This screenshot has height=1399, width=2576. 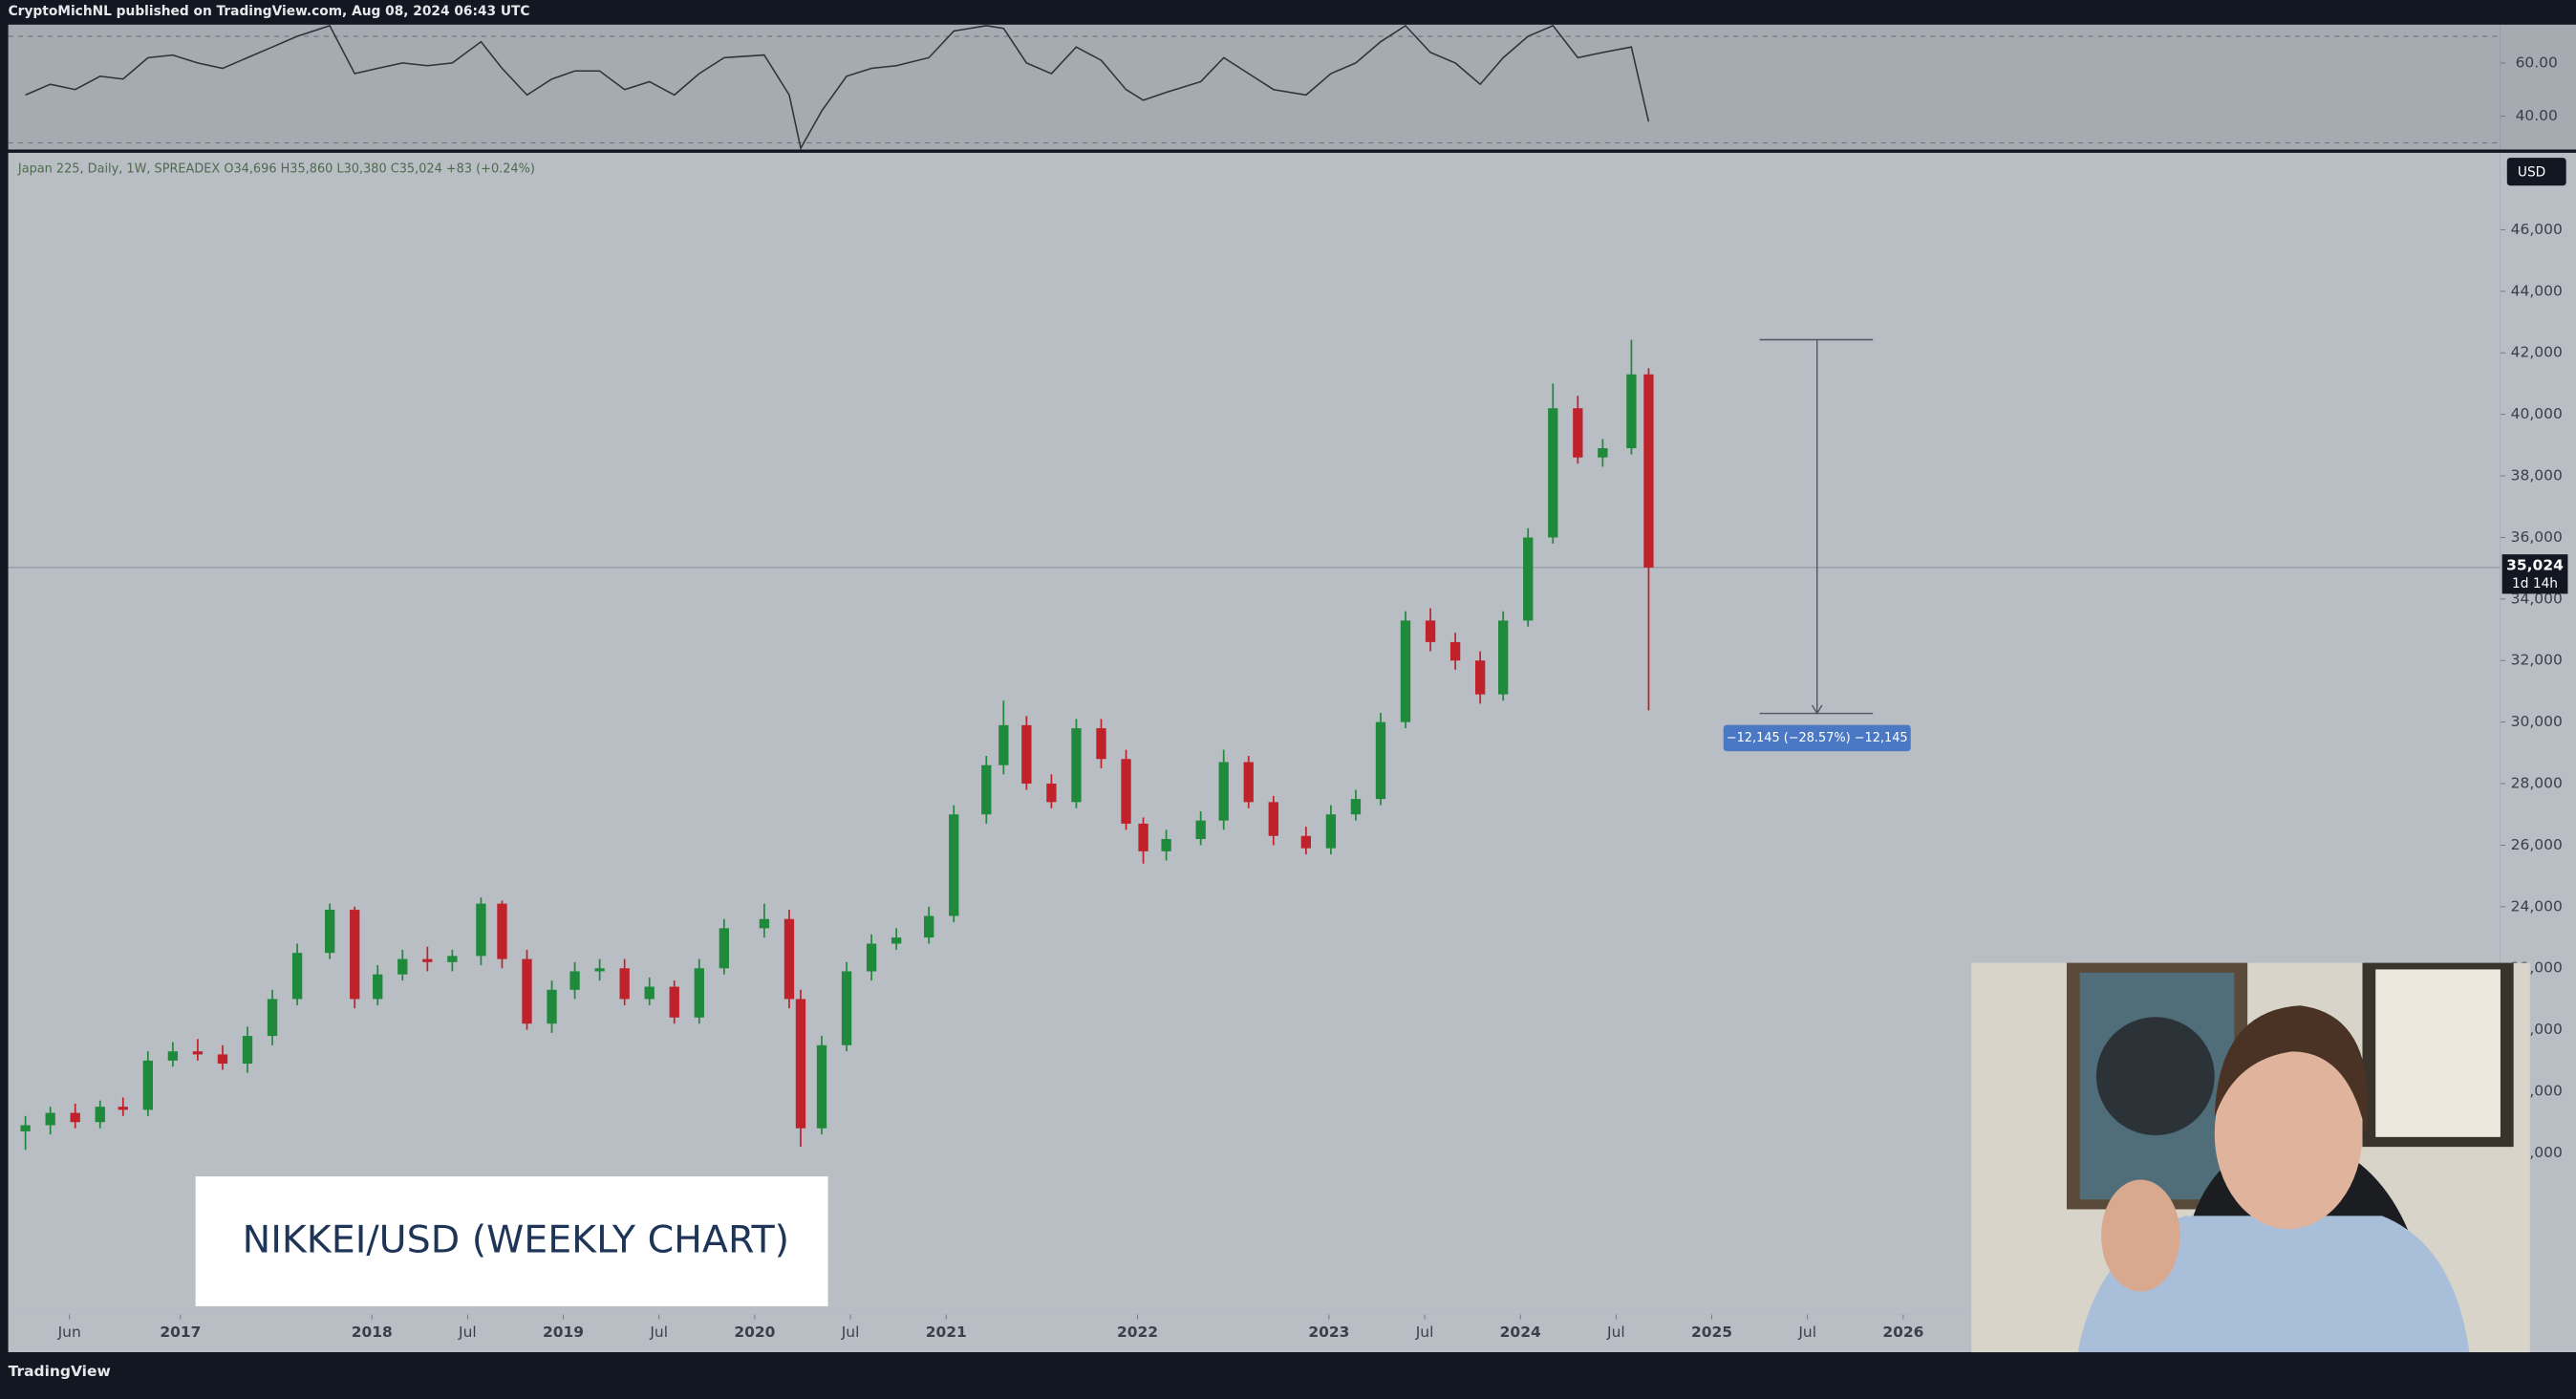 I want to click on x-tick-label: 2017, so click(x=180, y=1332).